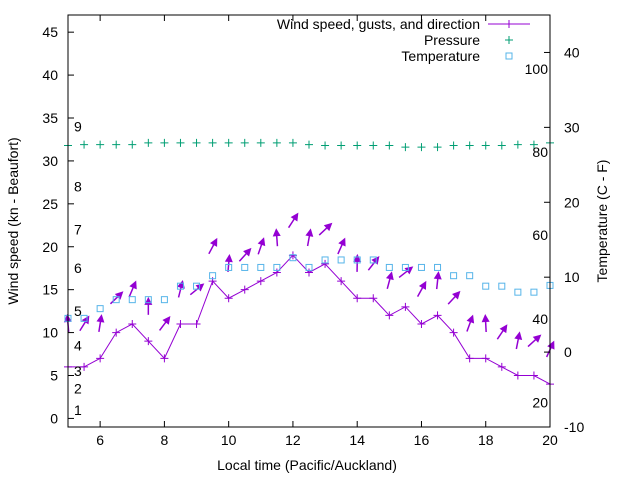 The height and width of the screenshot is (480, 640). What do you see at coordinates (78, 388) in the screenshot?
I see `beaufort-label: 2` at bounding box center [78, 388].